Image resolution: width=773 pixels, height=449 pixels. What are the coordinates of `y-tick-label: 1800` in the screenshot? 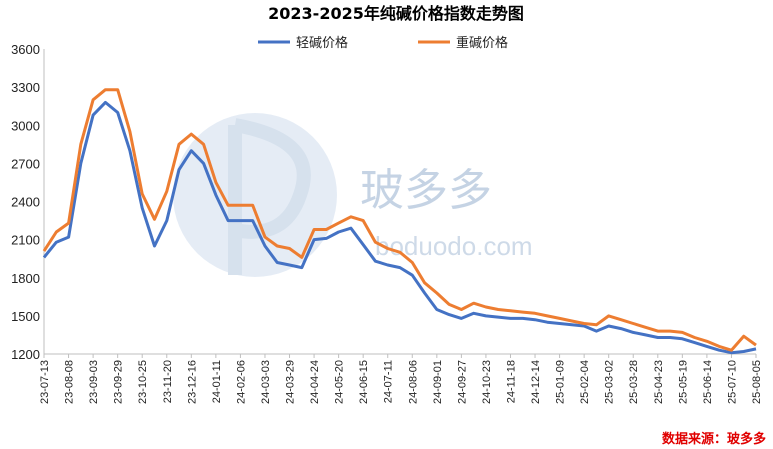 It's located at (25, 278).